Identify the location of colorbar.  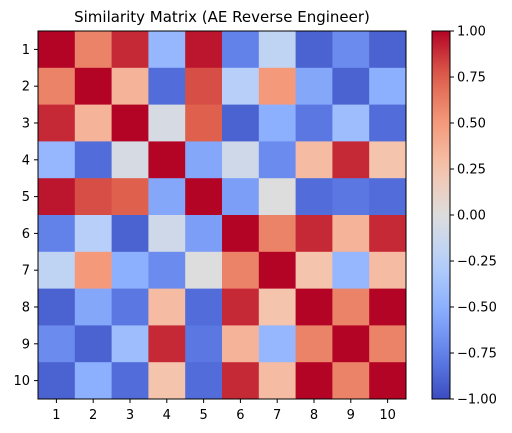
(441, 215).